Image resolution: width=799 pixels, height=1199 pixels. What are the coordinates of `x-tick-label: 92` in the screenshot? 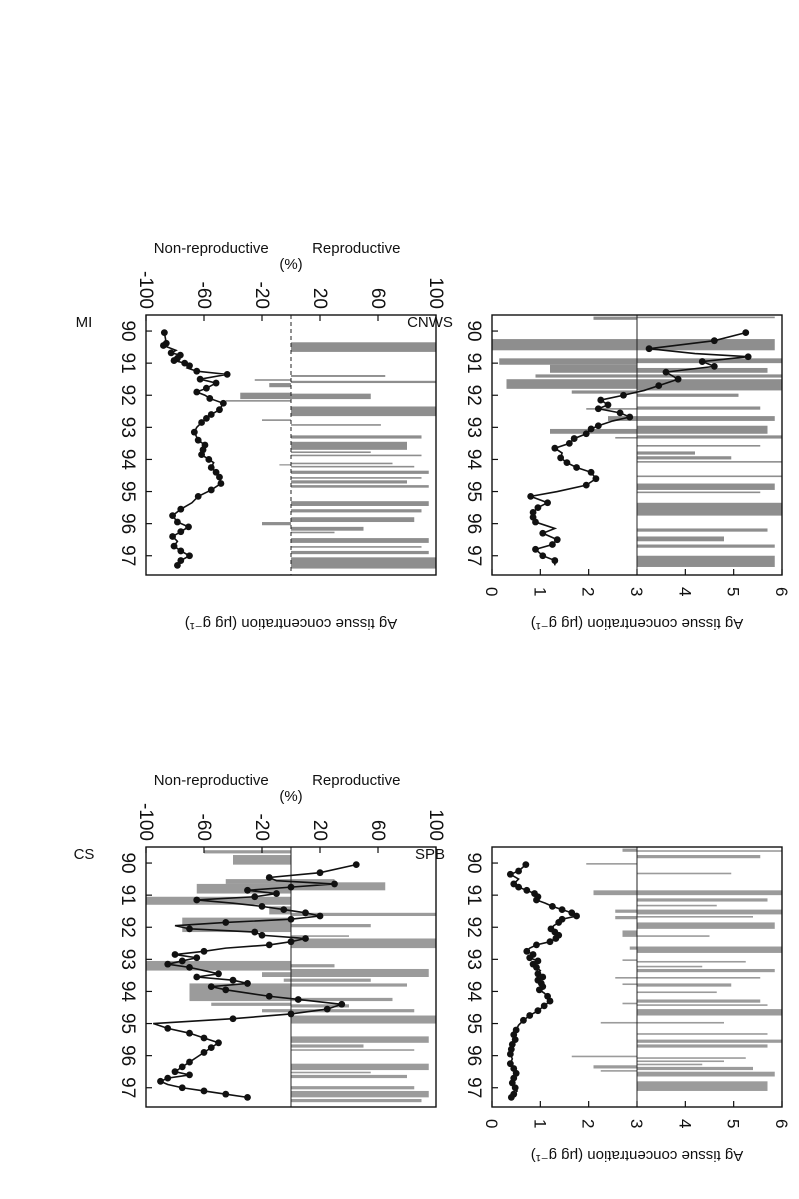 It's located at (127, 395).